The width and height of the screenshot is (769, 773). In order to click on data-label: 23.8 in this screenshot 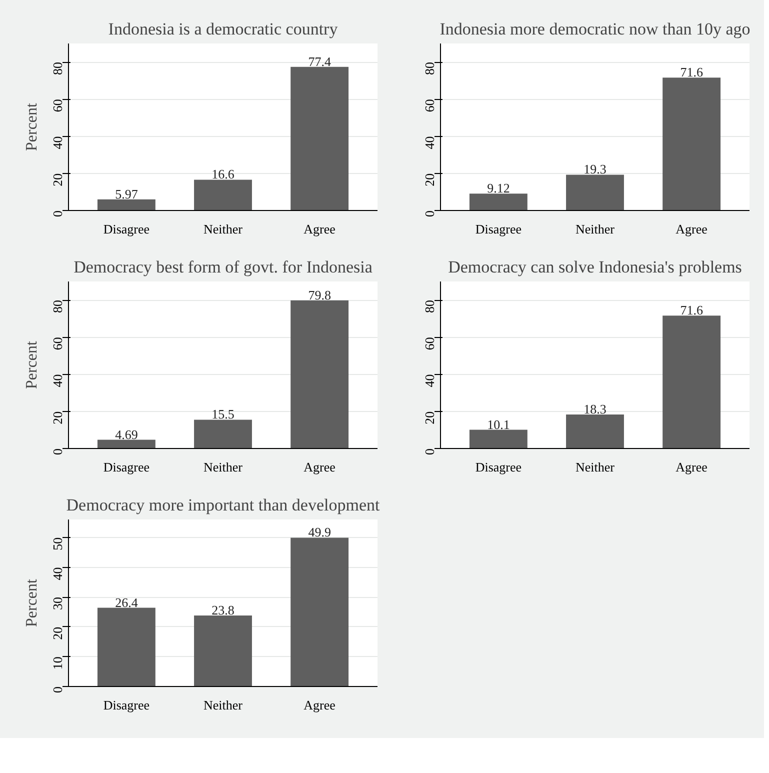, I will do `click(223, 610)`.